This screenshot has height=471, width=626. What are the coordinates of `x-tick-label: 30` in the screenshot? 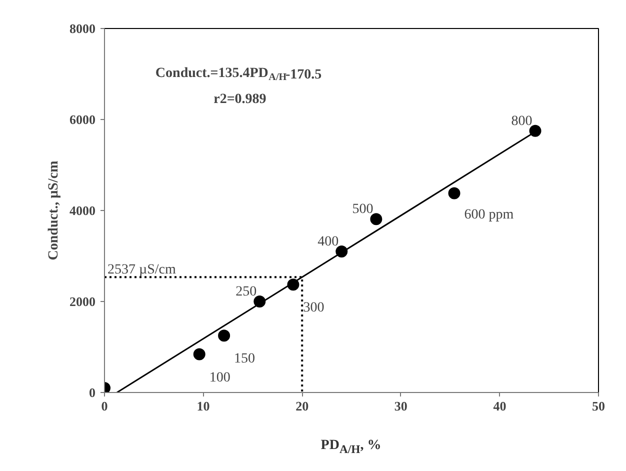 It's located at (401, 406).